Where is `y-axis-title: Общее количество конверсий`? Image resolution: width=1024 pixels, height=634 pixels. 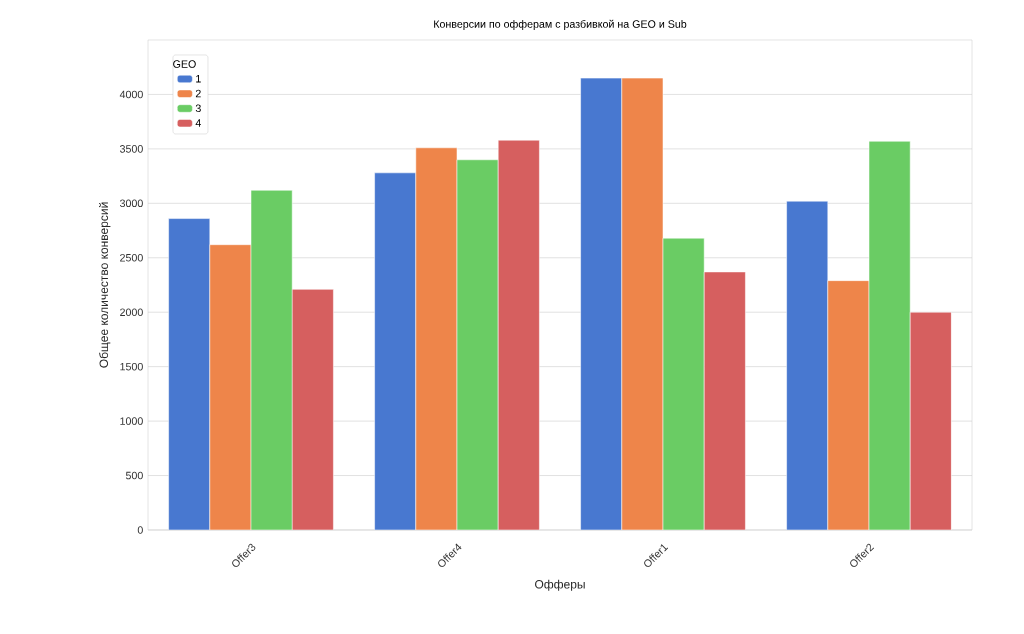
y-axis-title: Общее количество конверсий is located at coordinates (105, 285).